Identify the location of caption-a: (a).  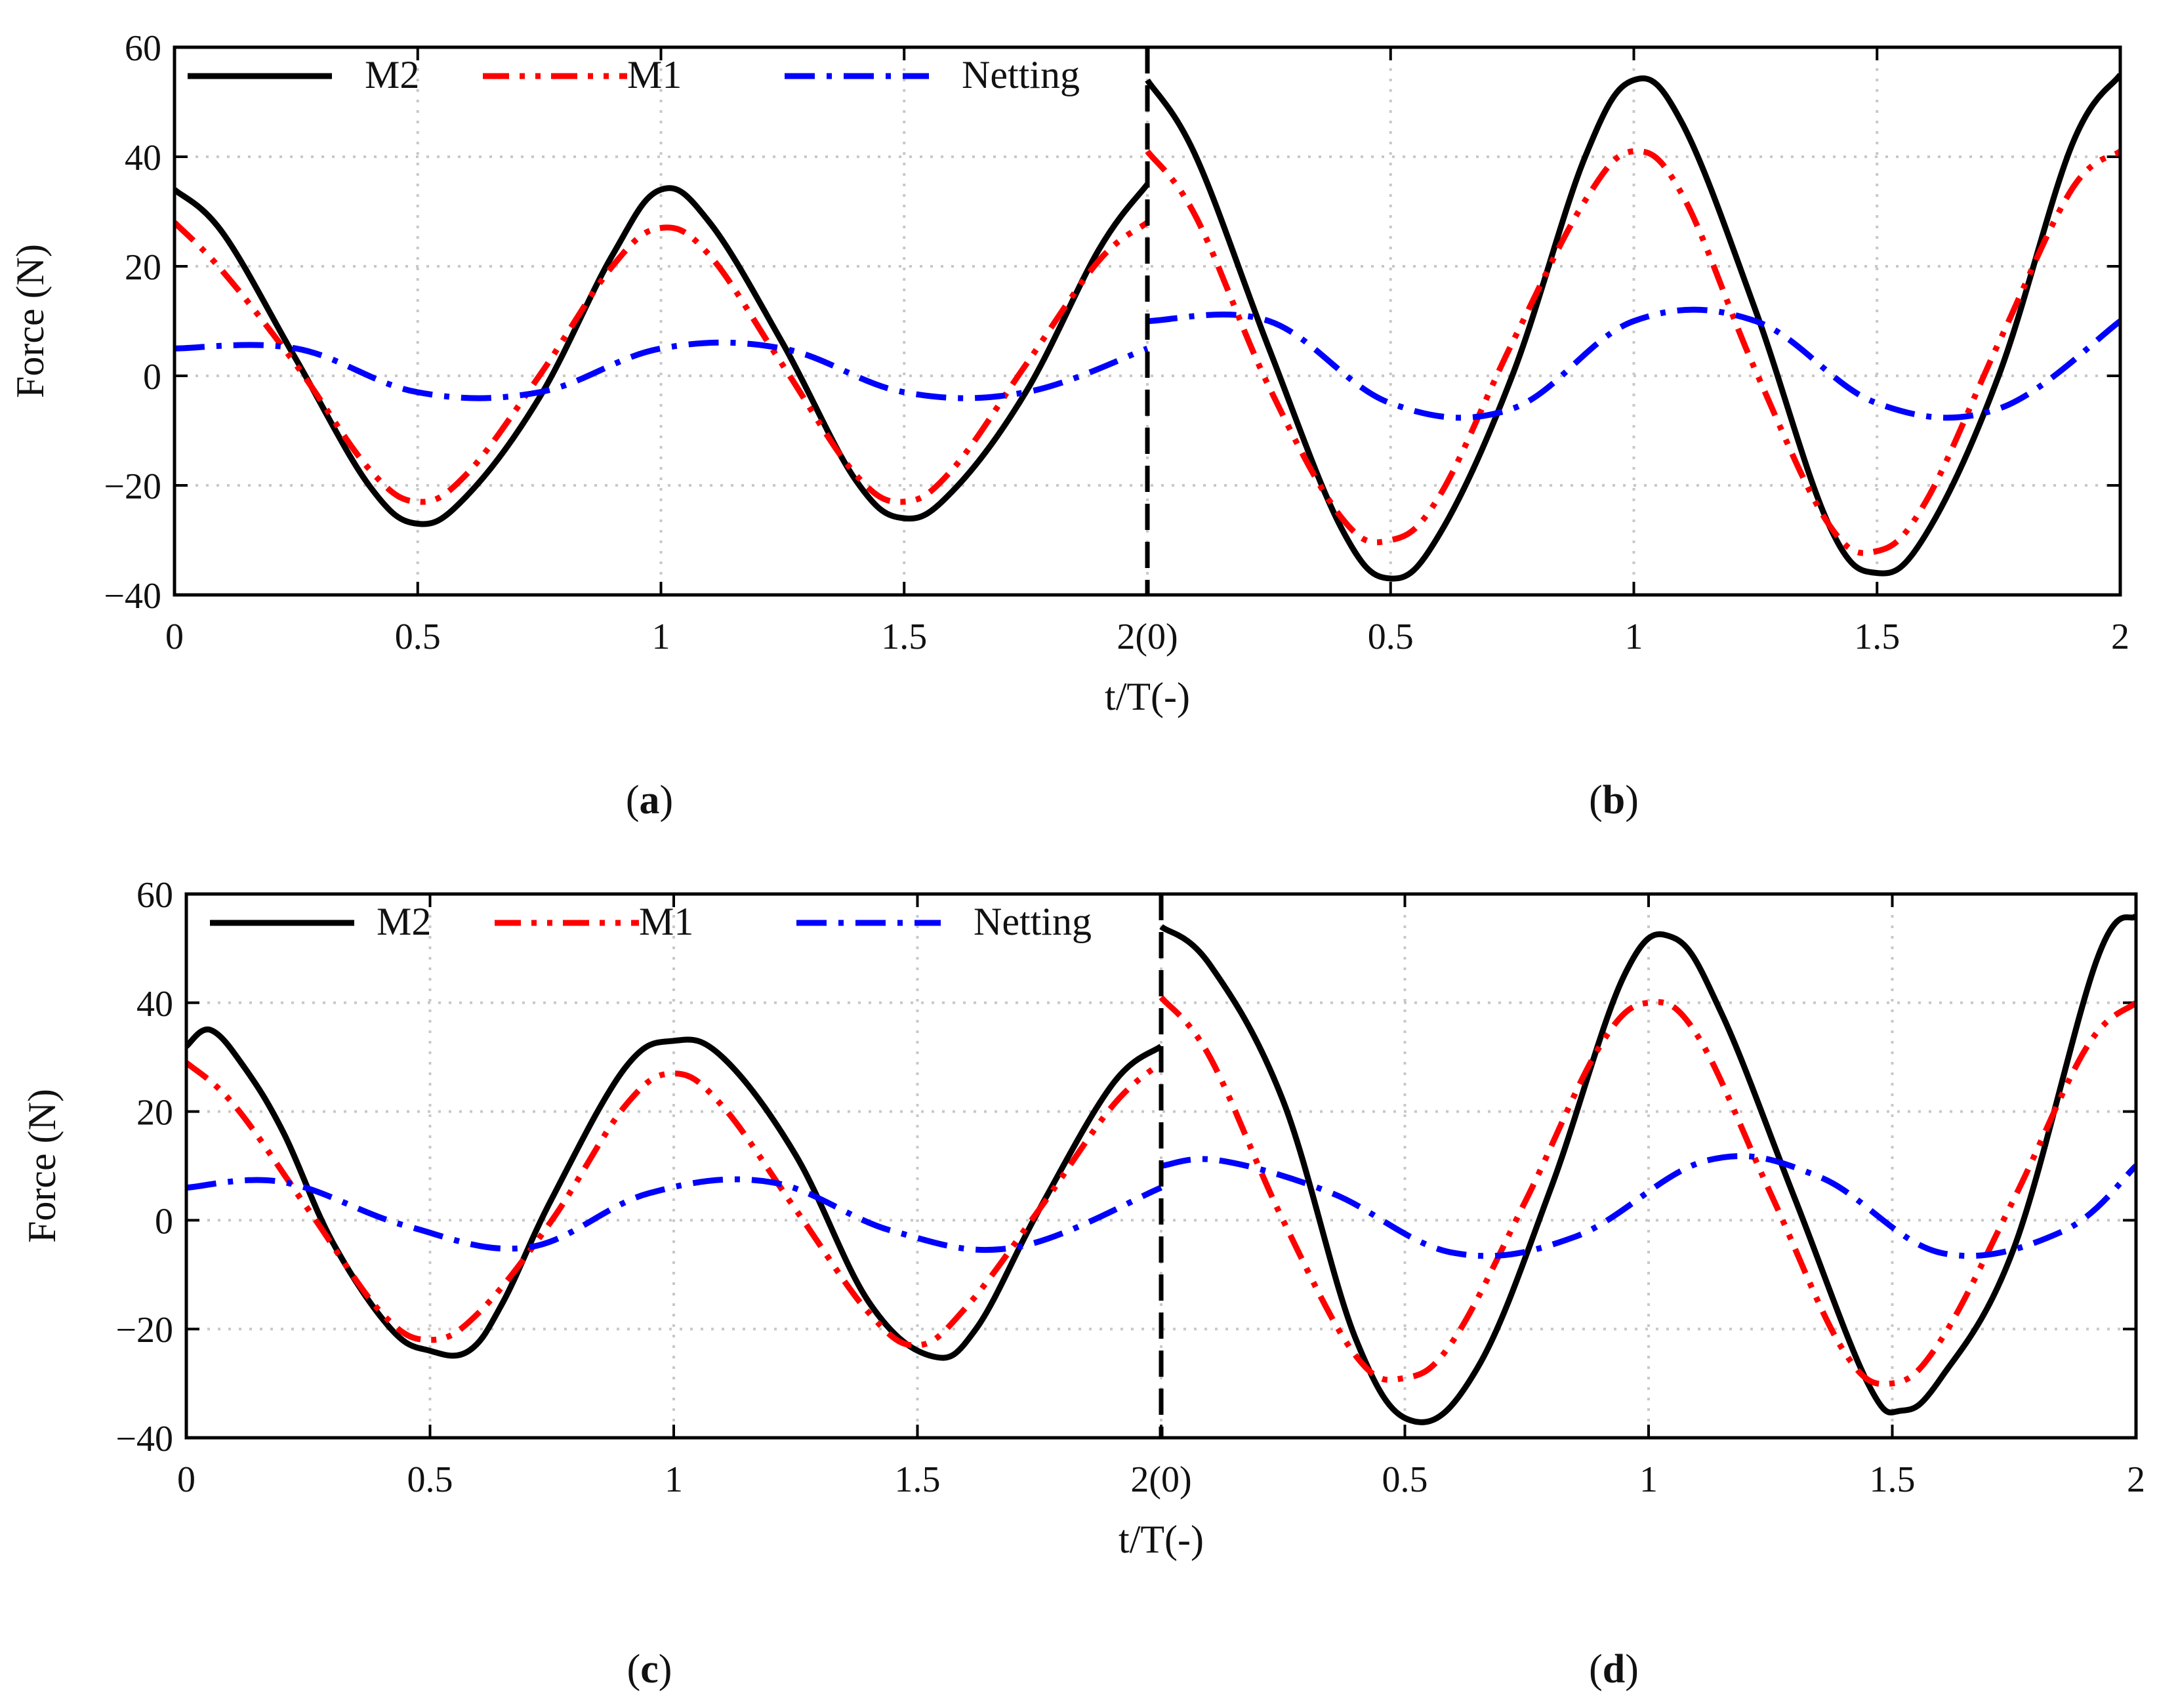
(649, 800).